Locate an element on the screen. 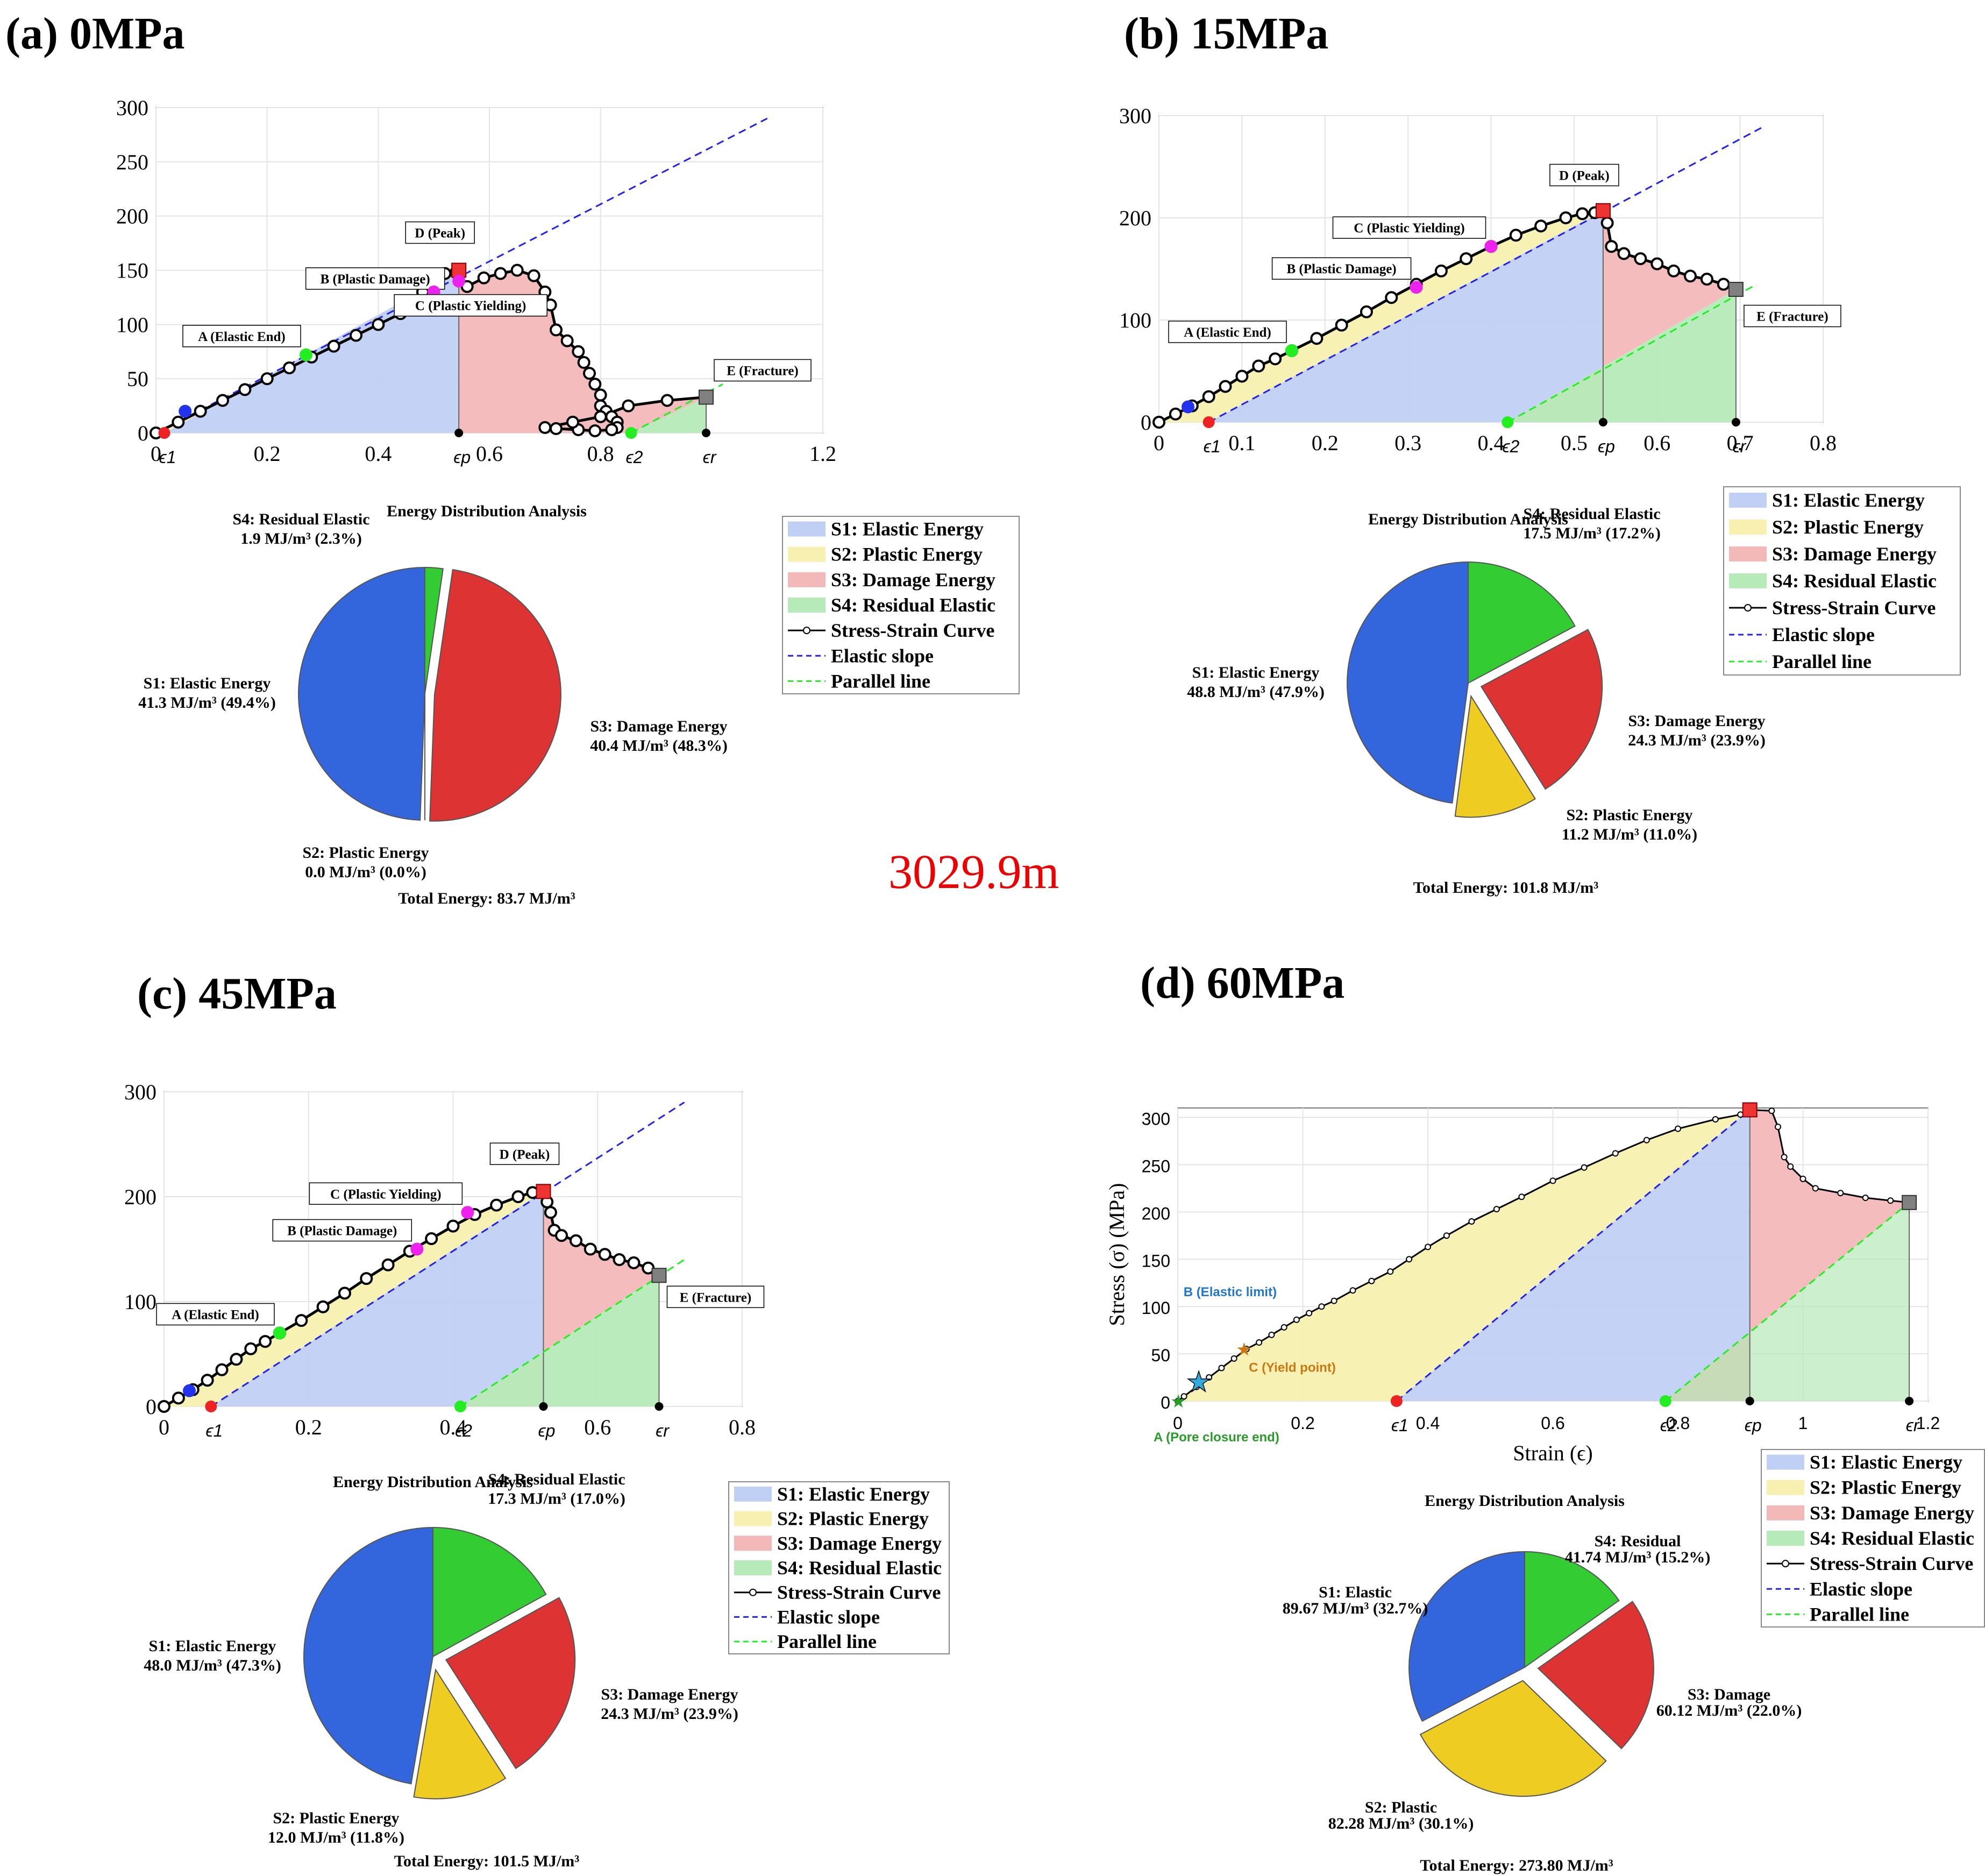  pie-slice-S3 is located at coordinates (1541, 709).